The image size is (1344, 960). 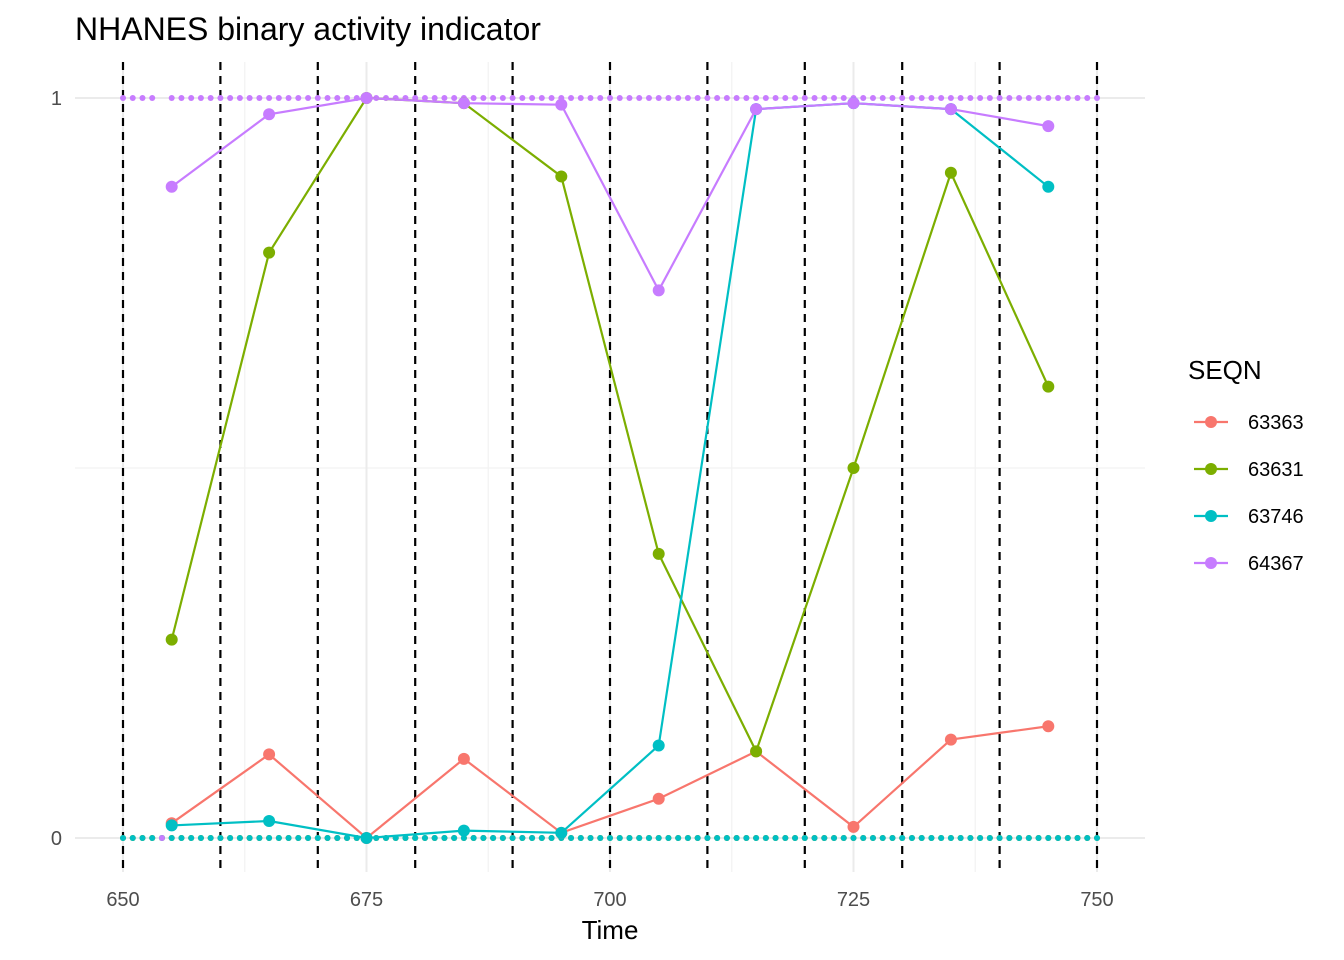 What do you see at coordinates (853, 900) in the screenshot?
I see `x-tick-label: 725` at bounding box center [853, 900].